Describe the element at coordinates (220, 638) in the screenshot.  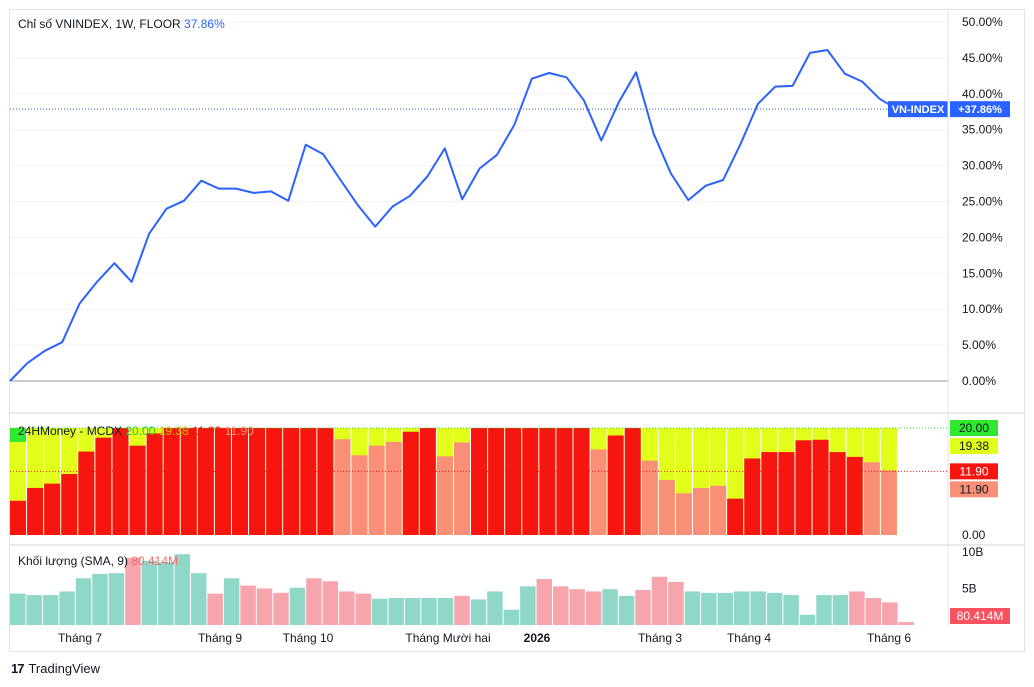
I see `time-tick-label: Tháng 9` at that location.